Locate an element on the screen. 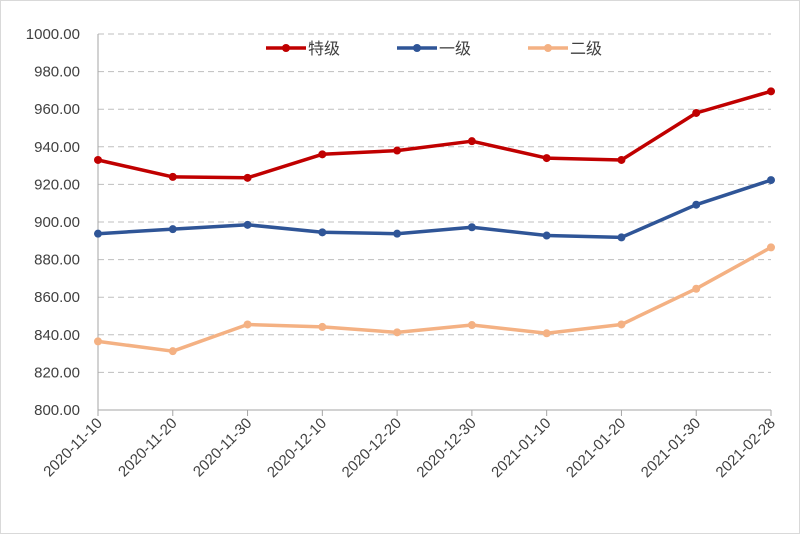 This screenshot has width=800, height=535. y-tick-label: 940.00 is located at coordinates (57, 147).